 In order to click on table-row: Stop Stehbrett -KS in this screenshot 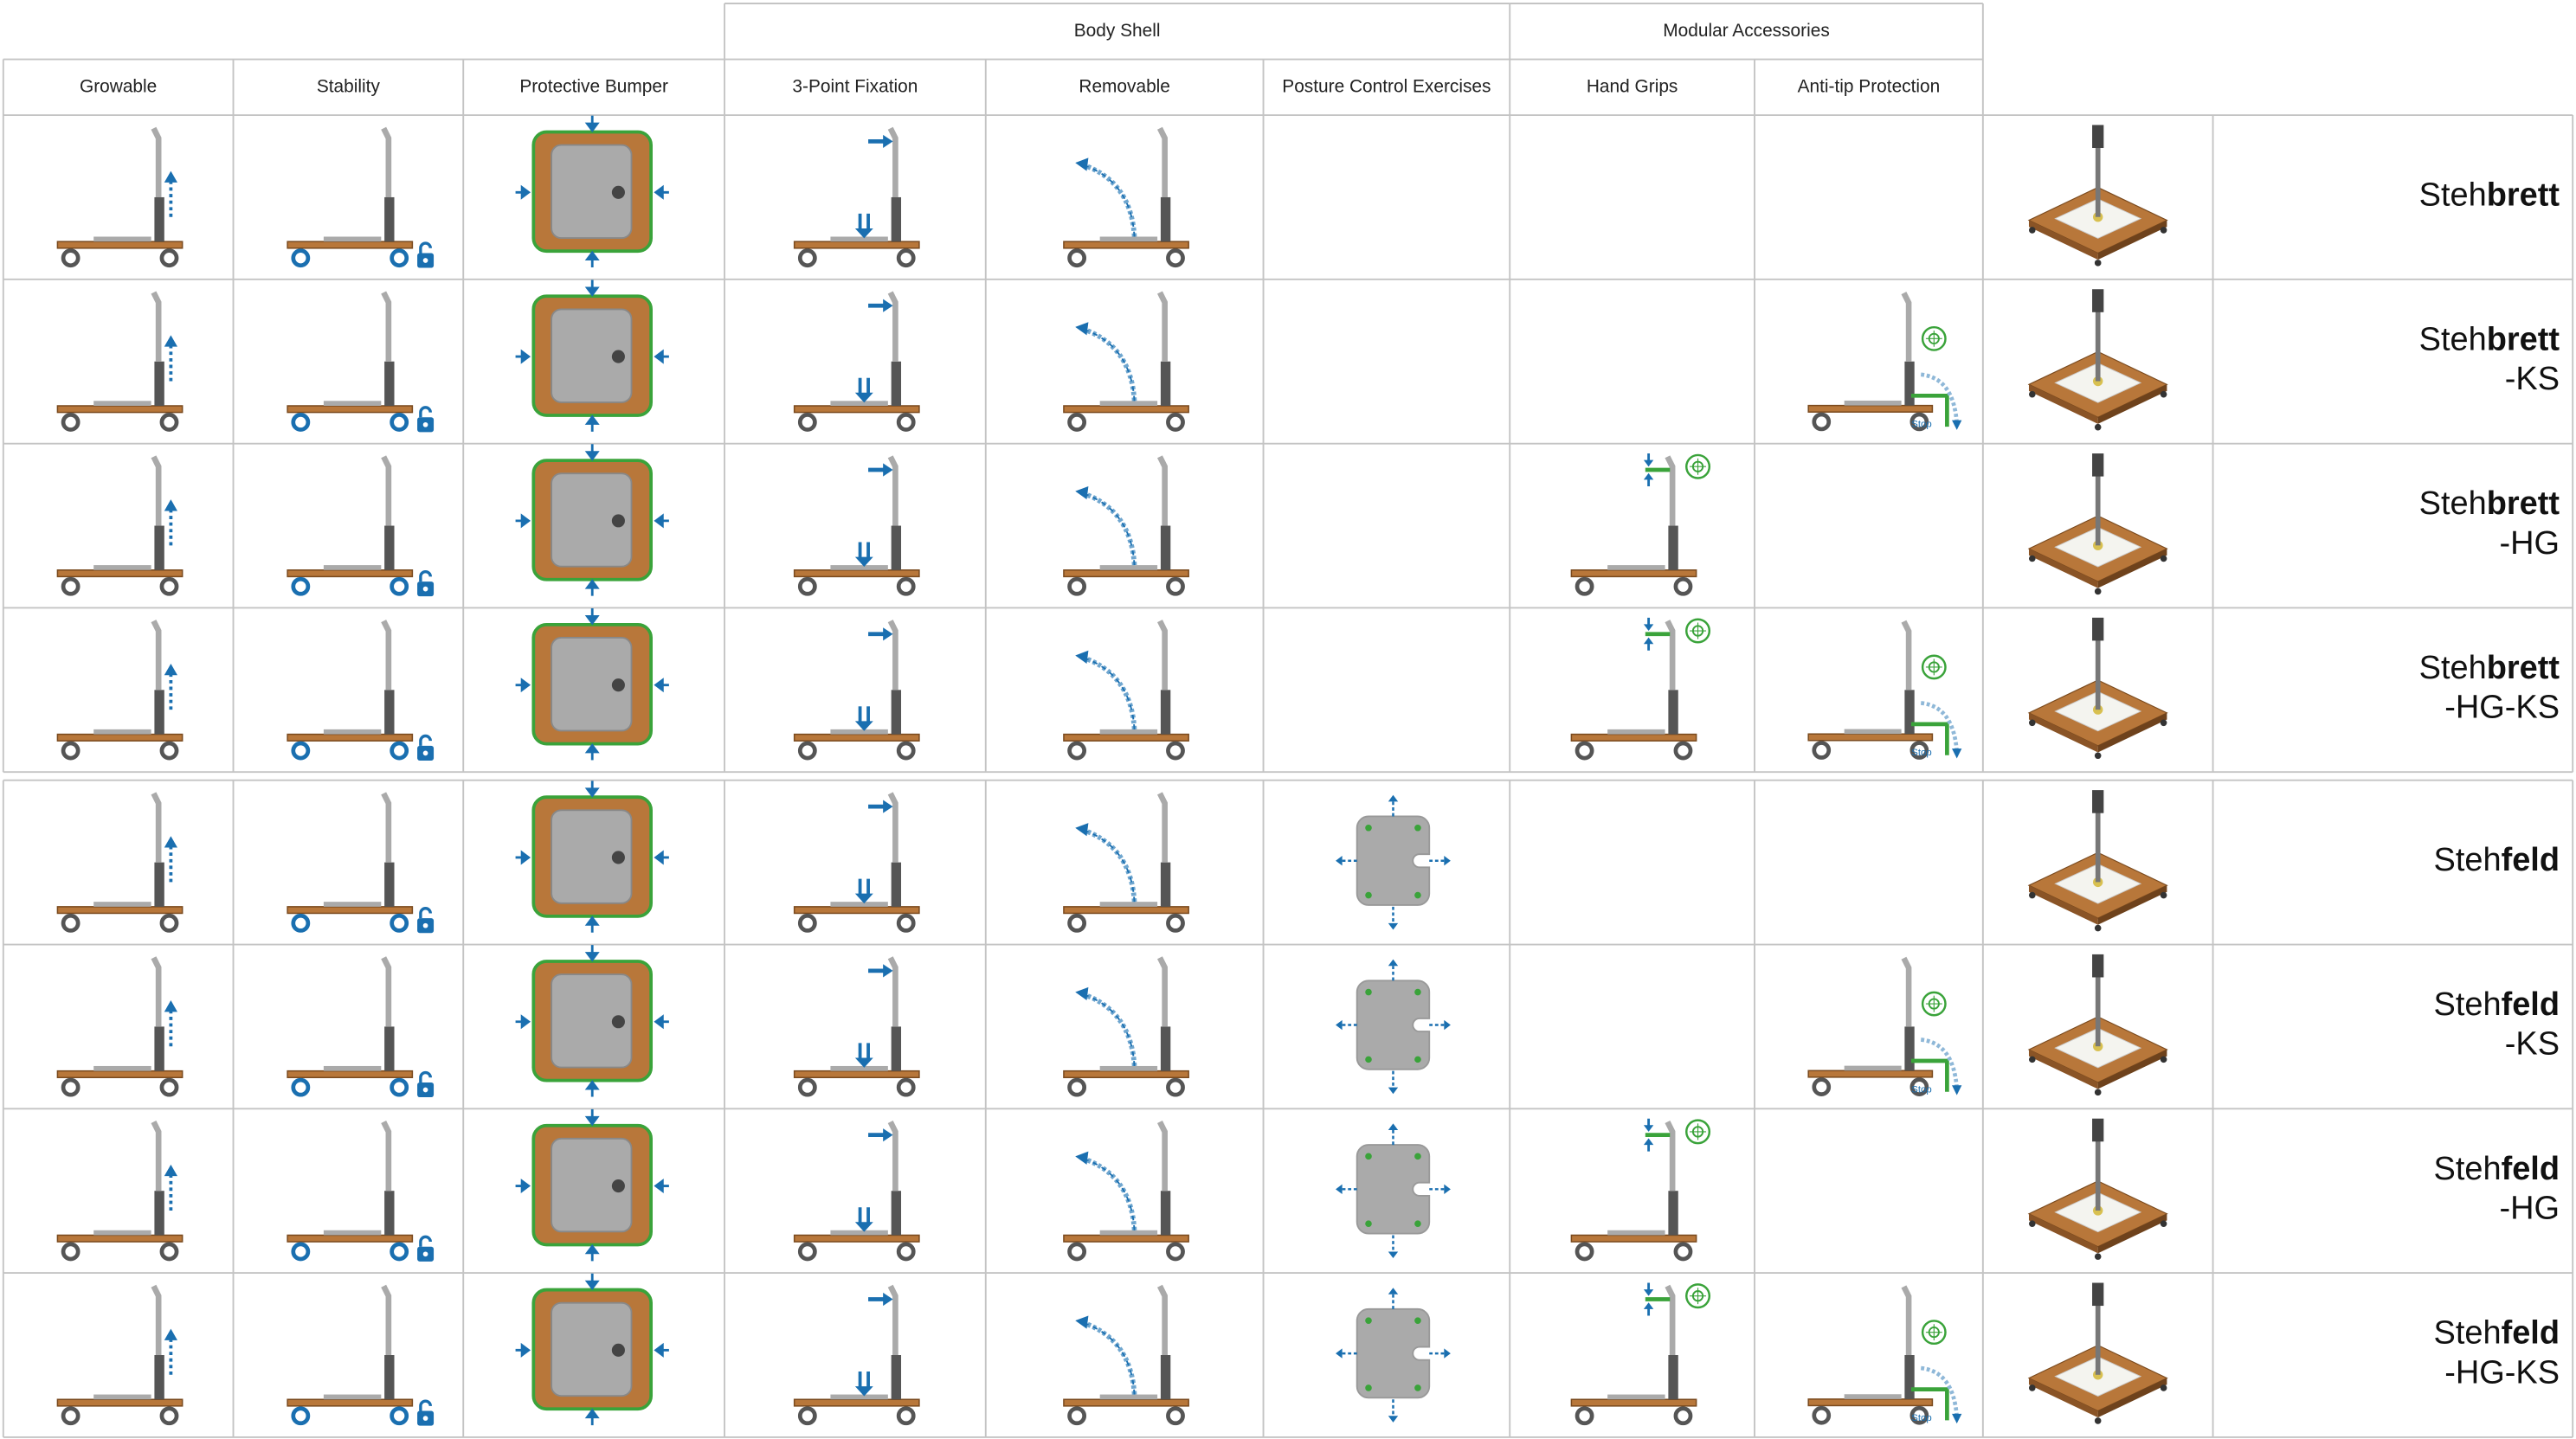, I will do `click(1288, 362)`.